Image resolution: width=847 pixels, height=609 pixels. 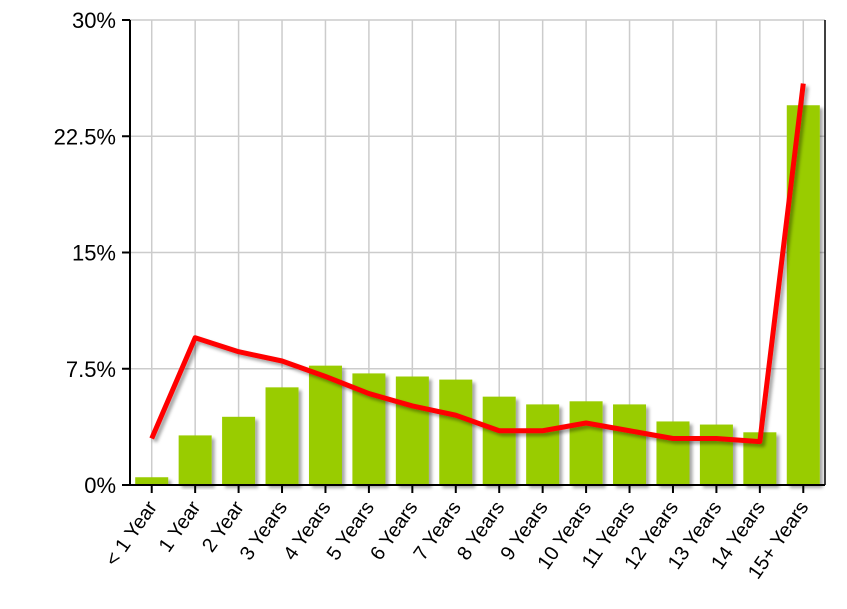 I want to click on x-tick-label: 1 Year, so click(x=180, y=526).